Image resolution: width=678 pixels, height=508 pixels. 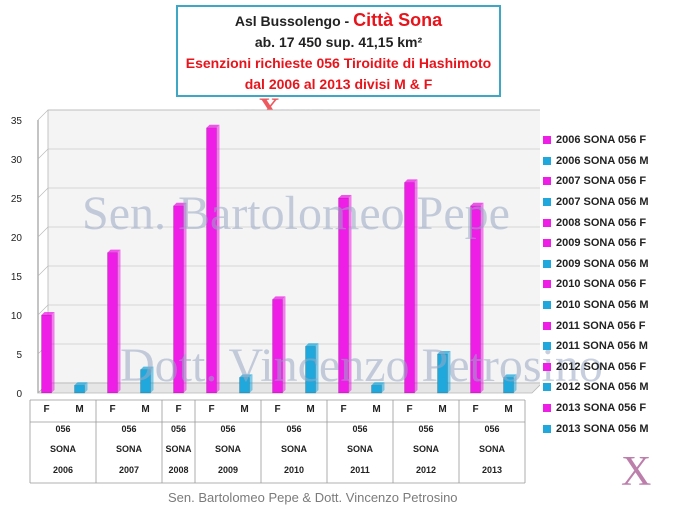 What do you see at coordinates (147, 368) in the screenshot?
I see `bar-top-2007-M` at bounding box center [147, 368].